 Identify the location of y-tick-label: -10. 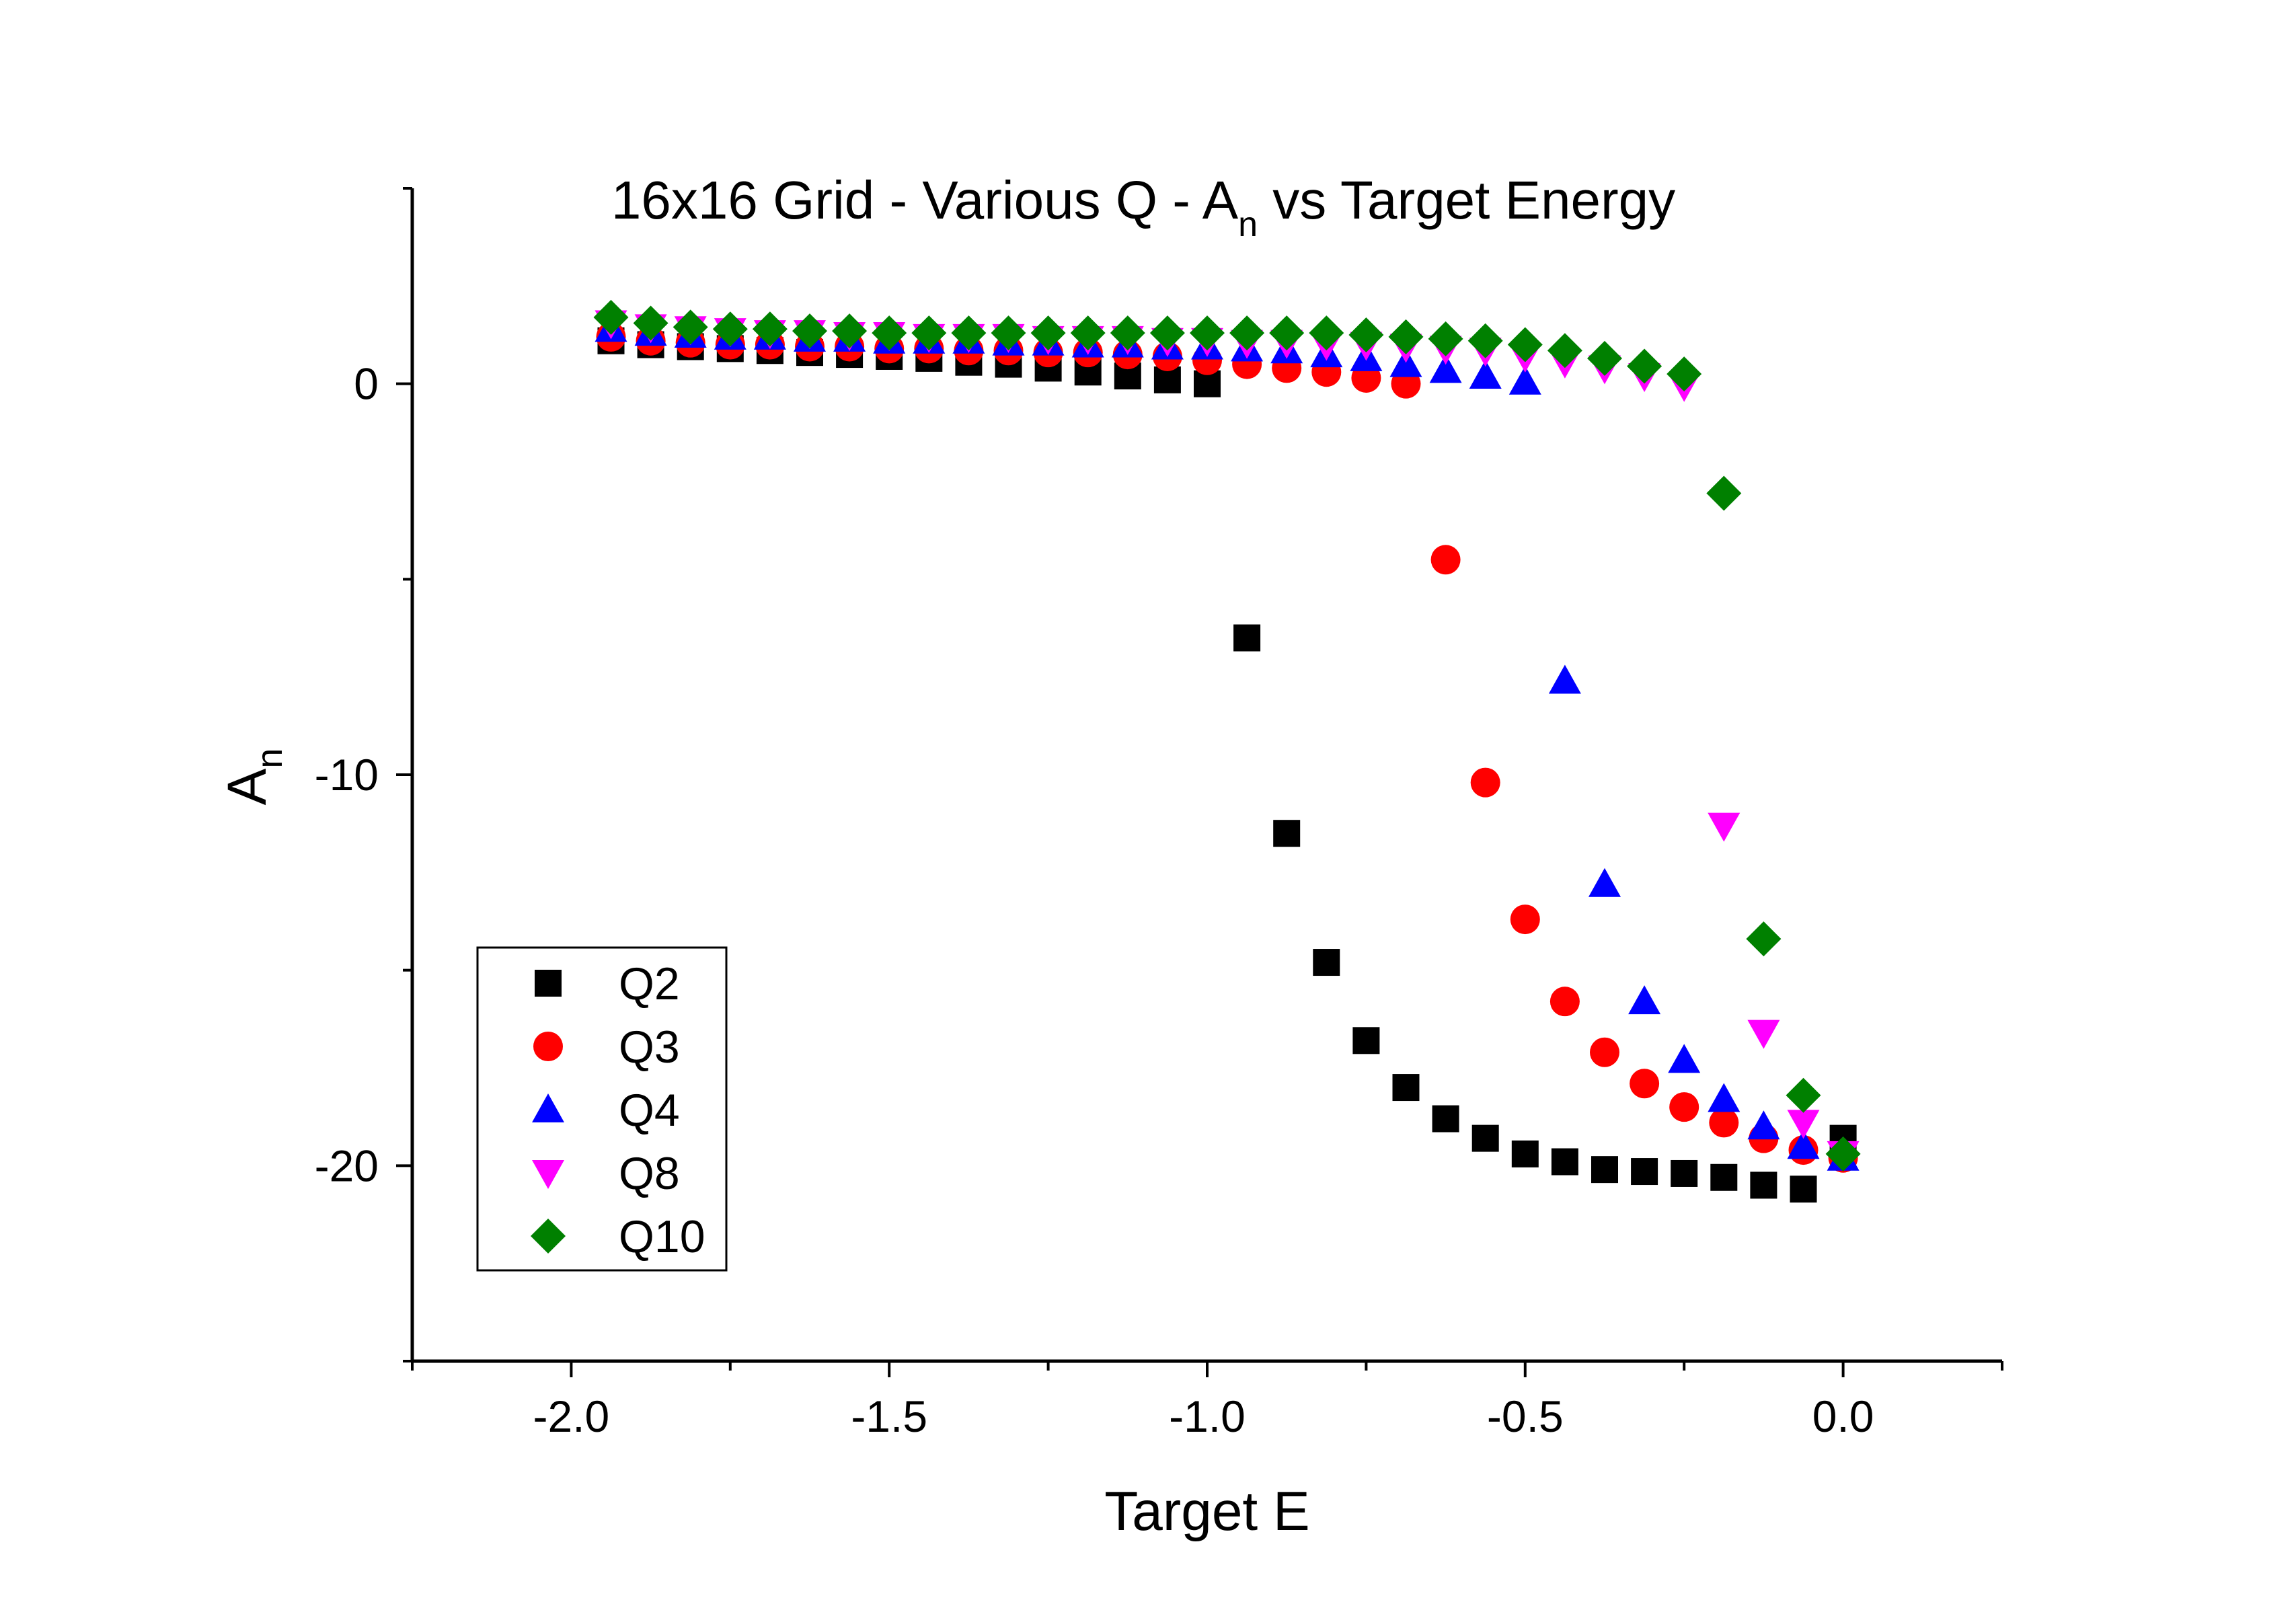
(347, 775).